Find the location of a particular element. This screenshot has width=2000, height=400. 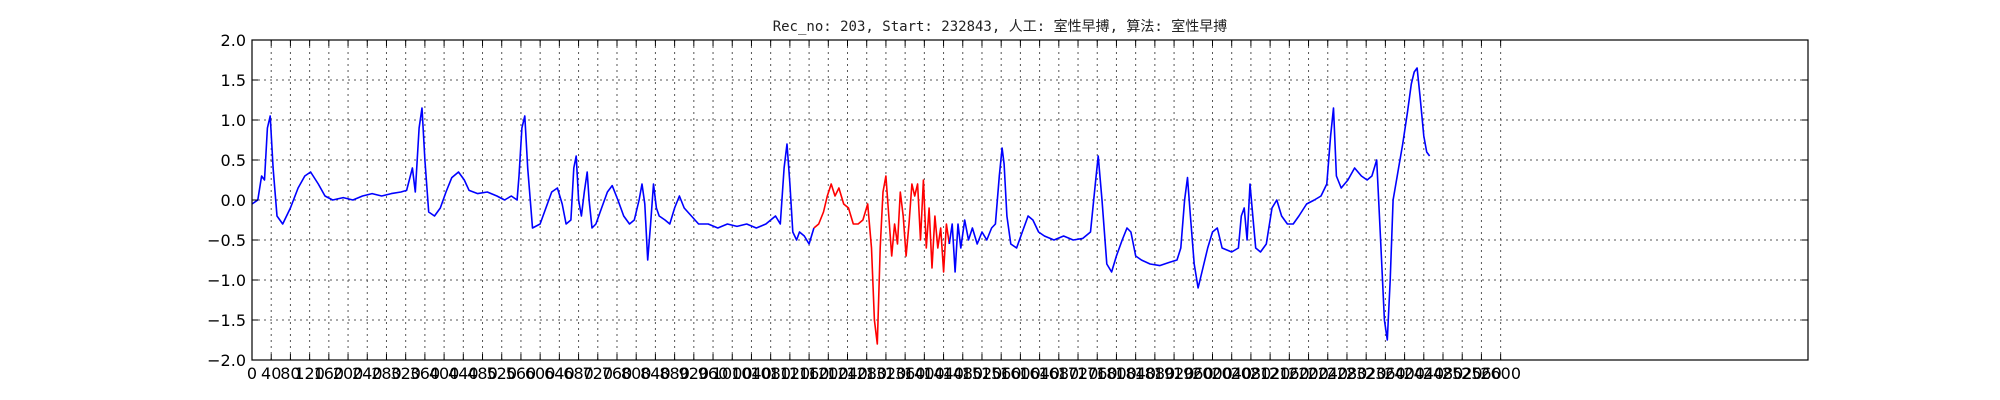

x-tick-label: 760 is located at coordinates (617, 373).